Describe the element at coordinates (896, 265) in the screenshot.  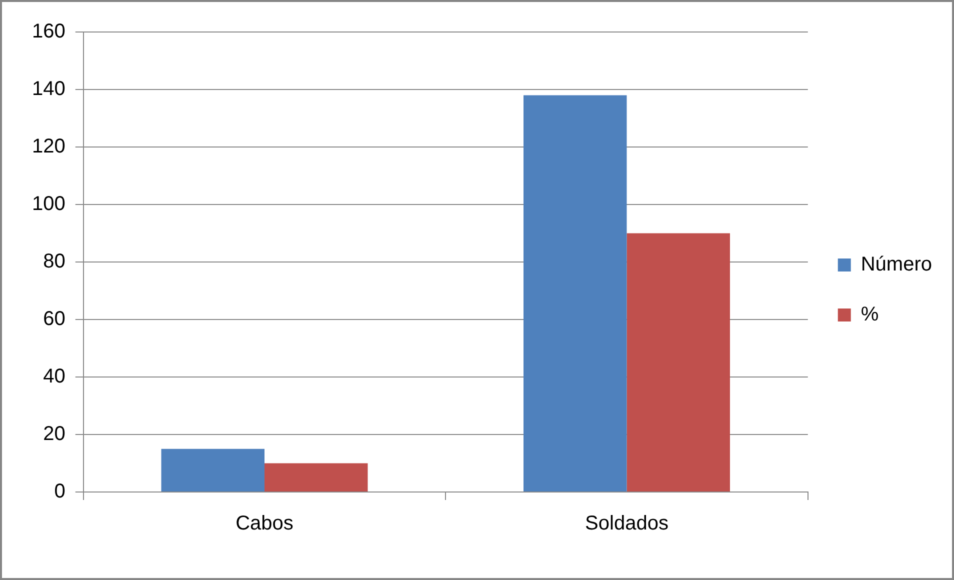
I see `legend-label: Número` at that location.